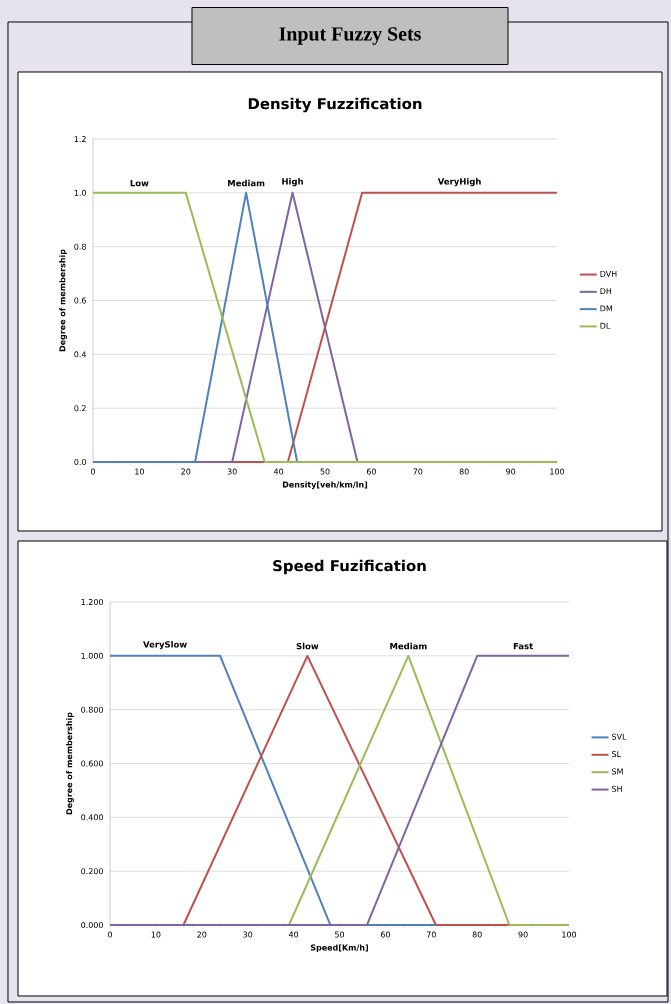 The height and width of the screenshot is (1004, 671). I want to click on annotation: High, so click(292, 182).